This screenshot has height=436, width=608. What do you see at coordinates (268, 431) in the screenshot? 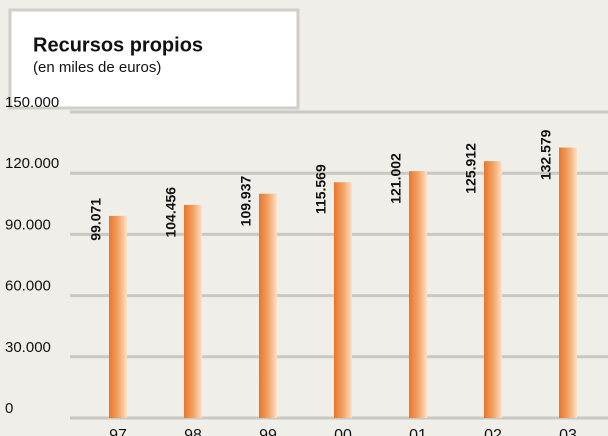
I see `x-tick-label: 99` at bounding box center [268, 431].